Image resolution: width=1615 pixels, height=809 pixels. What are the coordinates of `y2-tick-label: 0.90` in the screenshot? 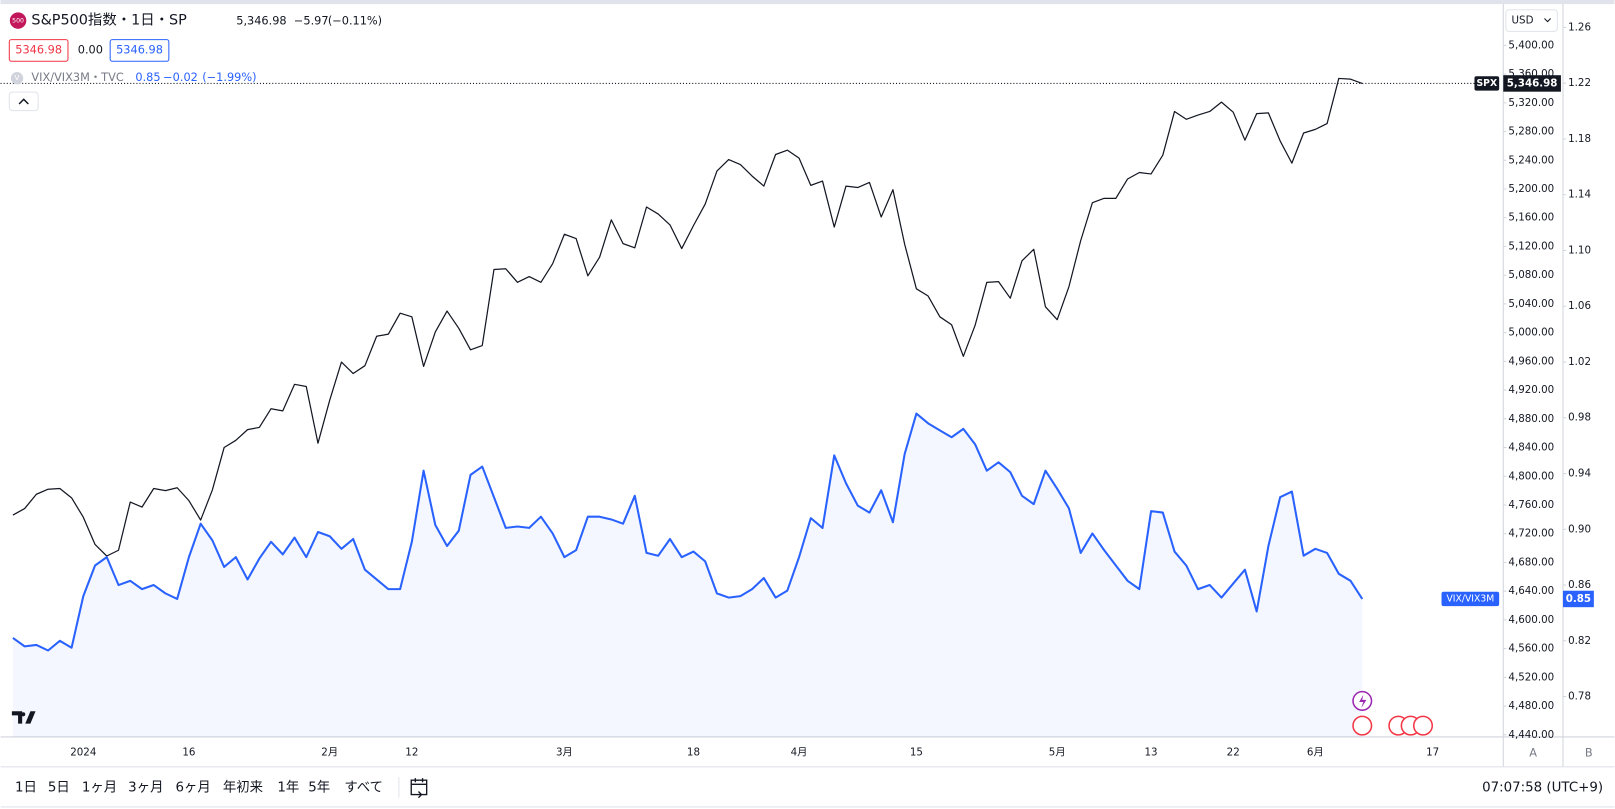 It's located at (1579, 529).